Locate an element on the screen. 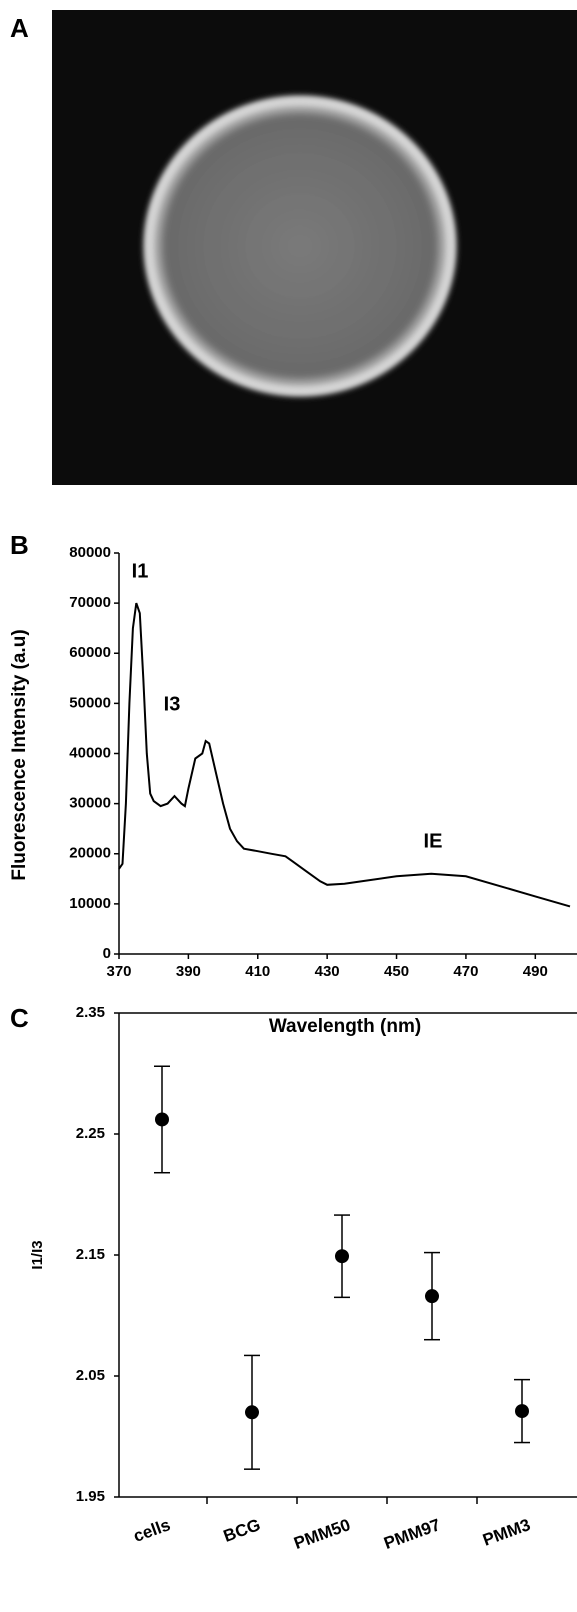  spectrum-line is located at coordinates (344, 755).